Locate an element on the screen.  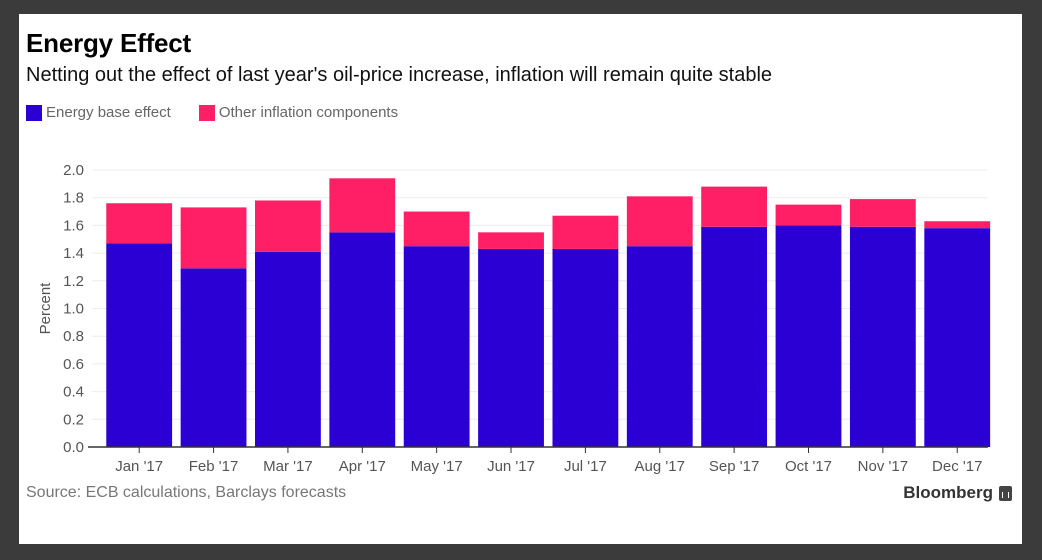
x-tick-label: May '17 is located at coordinates (437, 466).